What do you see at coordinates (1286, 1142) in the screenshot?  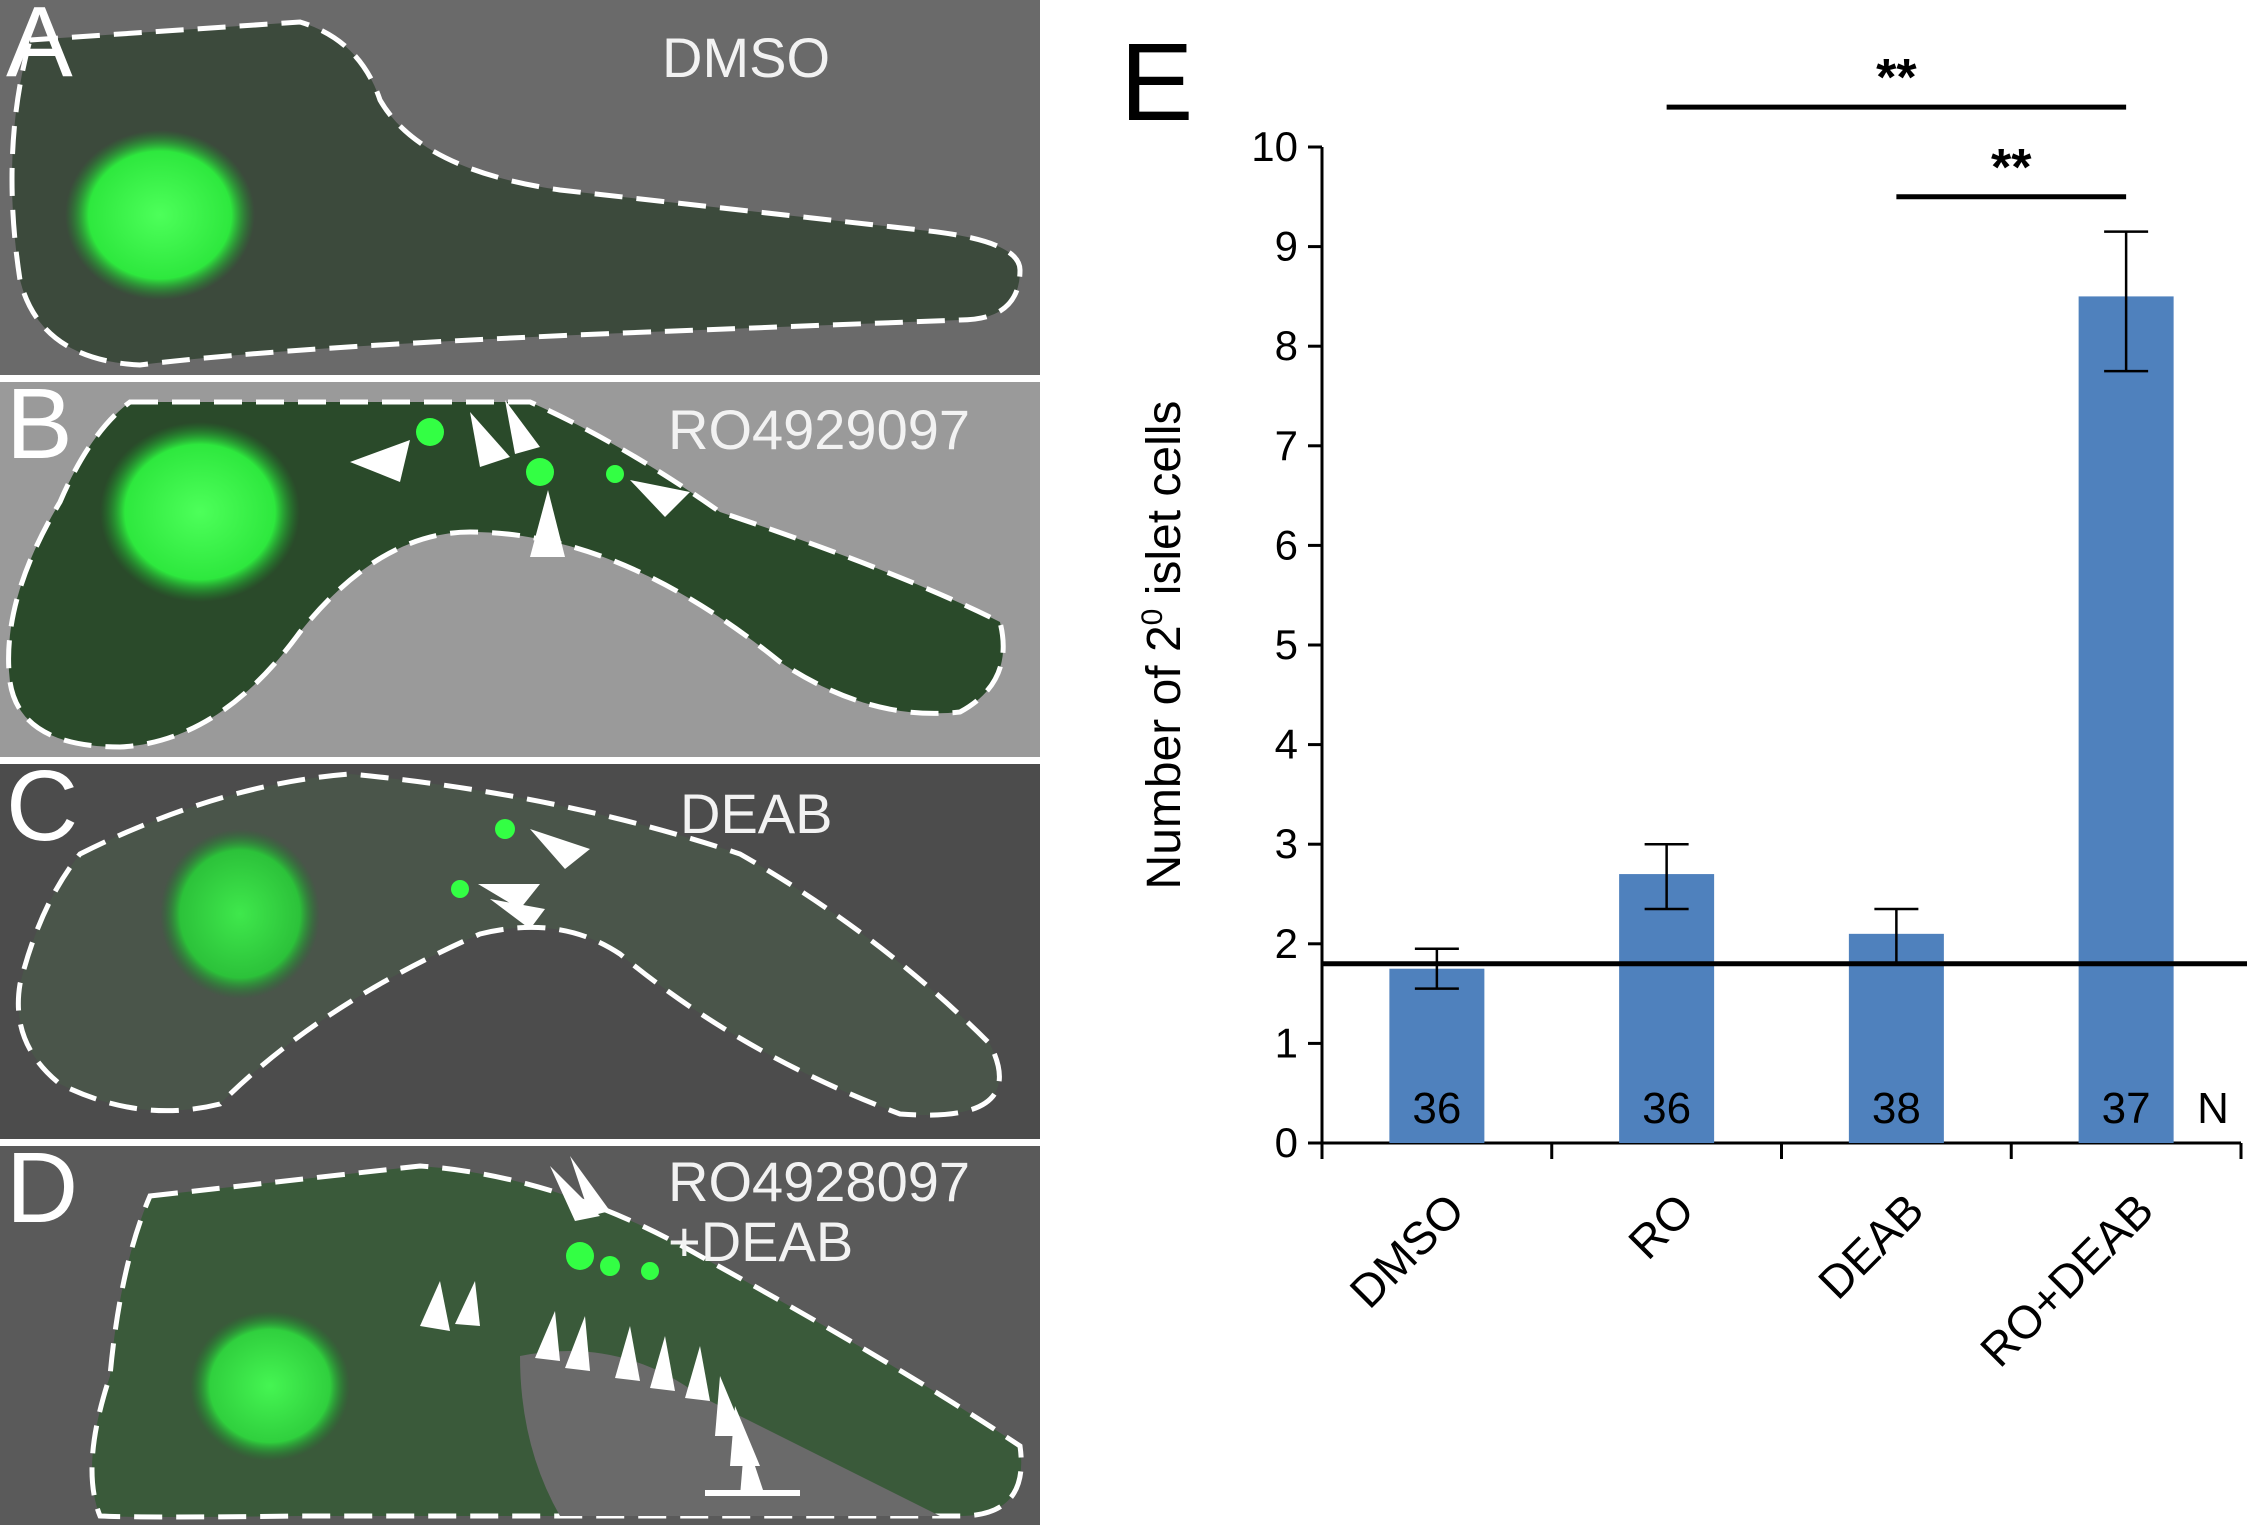 I see `y-tick-label: 0` at bounding box center [1286, 1142].